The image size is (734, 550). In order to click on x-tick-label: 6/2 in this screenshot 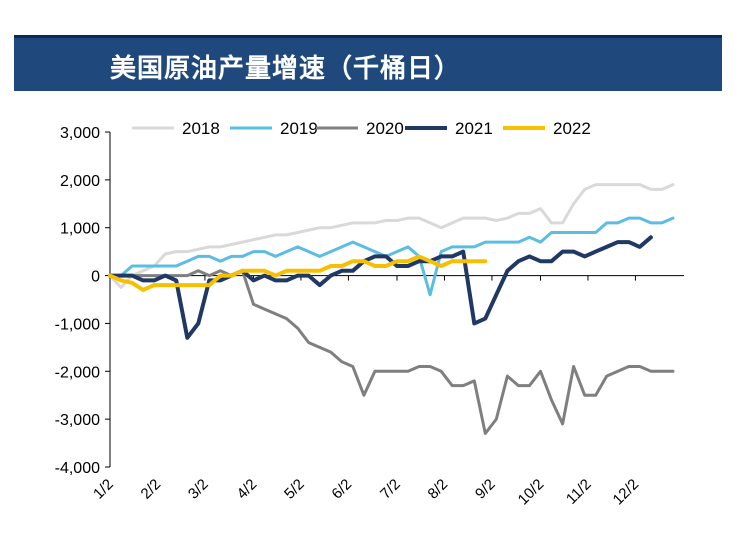, I will do `click(341, 489)`.